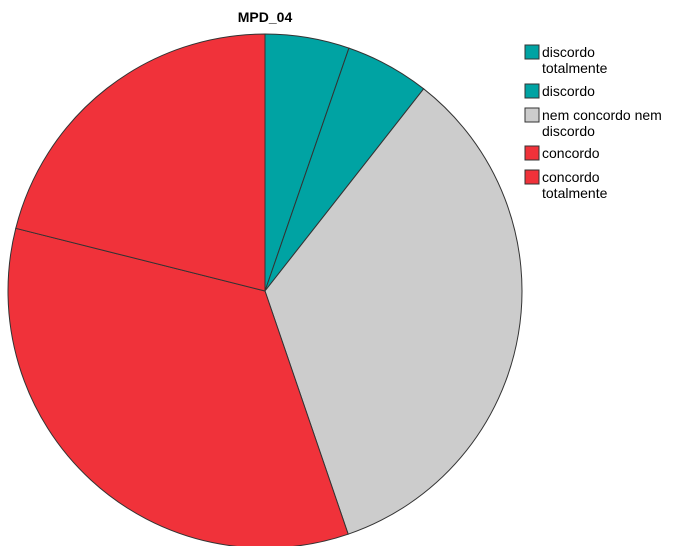 Image resolution: width=692 pixels, height=551 pixels. What do you see at coordinates (575, 193) in the screenshot?
I see `legend-label-5-line-2: totalmente` at bounding box center [575, 193].